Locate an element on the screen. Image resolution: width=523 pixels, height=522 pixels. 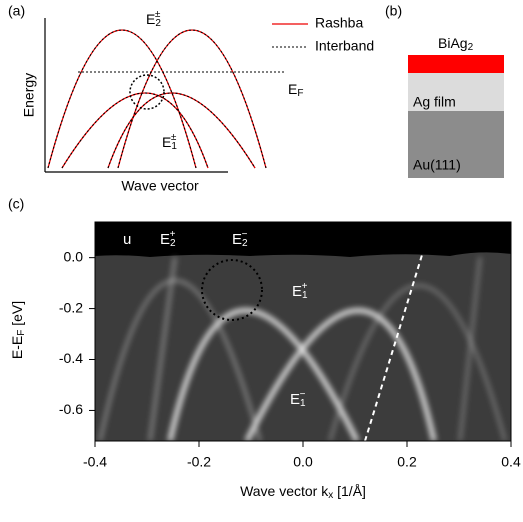
y-tick-label: -0.2 is located at coordinates (71, 307).